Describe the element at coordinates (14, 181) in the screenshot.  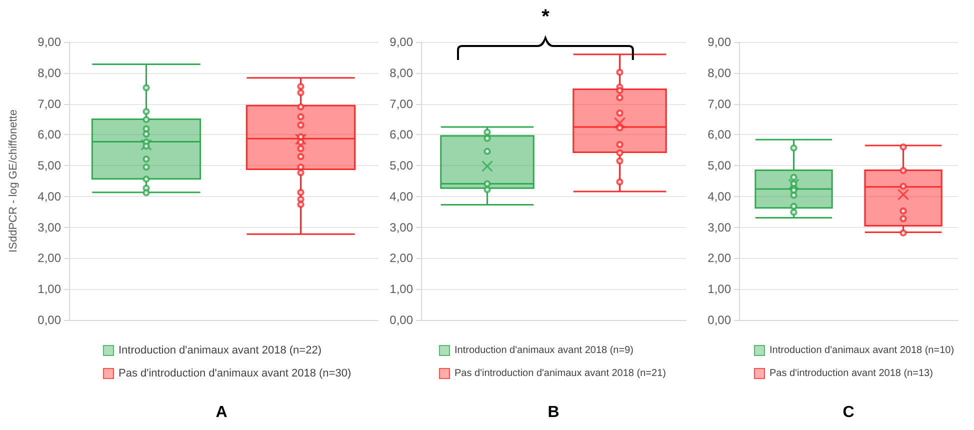
I see `y-axis-title: ISddPCR - log GE/chiffonette` at that location.